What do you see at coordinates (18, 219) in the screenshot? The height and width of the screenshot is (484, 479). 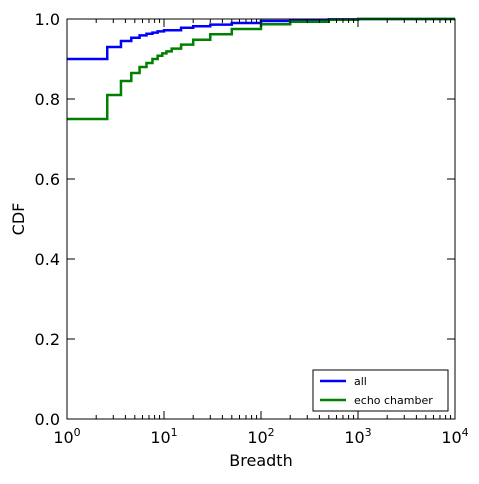 I see `y-axis-label: CDF` at bounding box center [18, 219].